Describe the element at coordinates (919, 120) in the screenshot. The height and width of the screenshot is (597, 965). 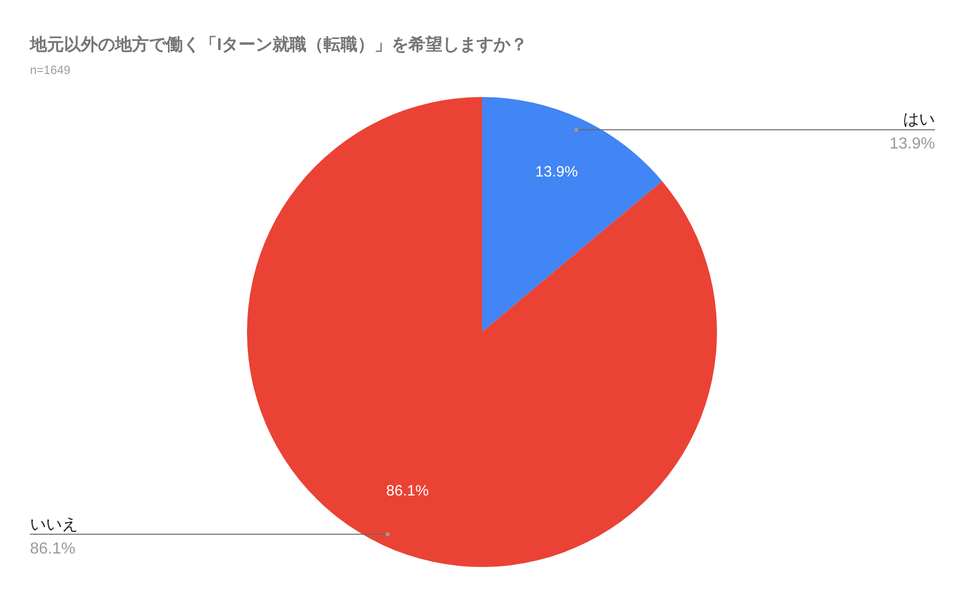
I see `slice-label: はい` at that location.